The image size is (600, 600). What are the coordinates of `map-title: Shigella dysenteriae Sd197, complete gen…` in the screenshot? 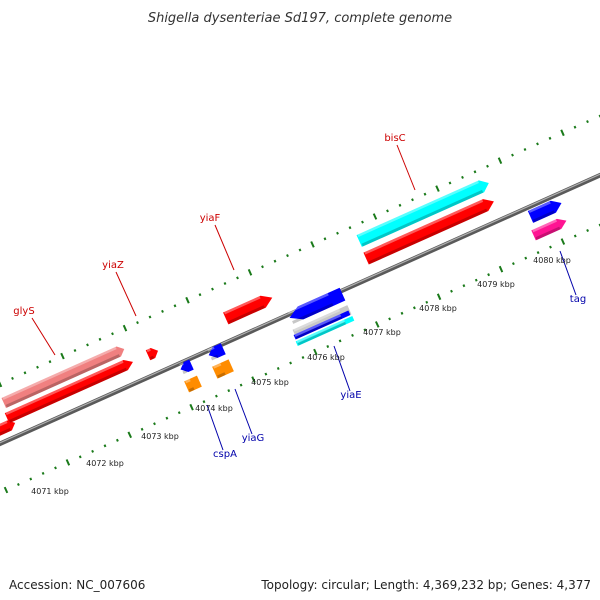 It's located at (300, 18).